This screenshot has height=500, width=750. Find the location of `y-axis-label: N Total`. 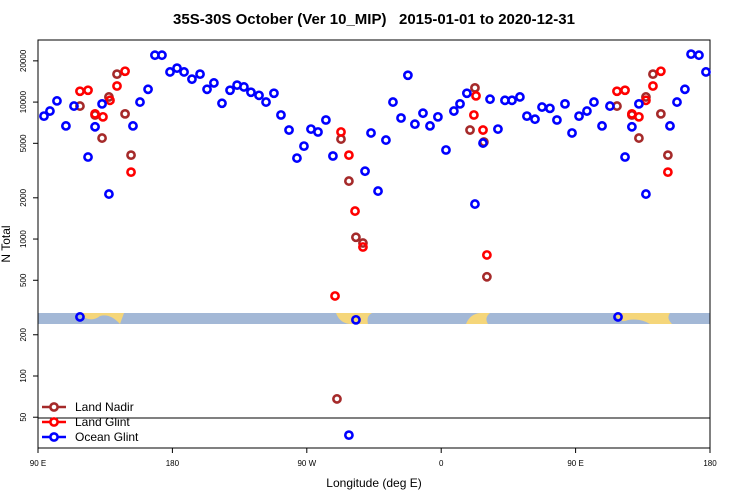

y-axis-label: N Total is located at coordinates (6, 243).